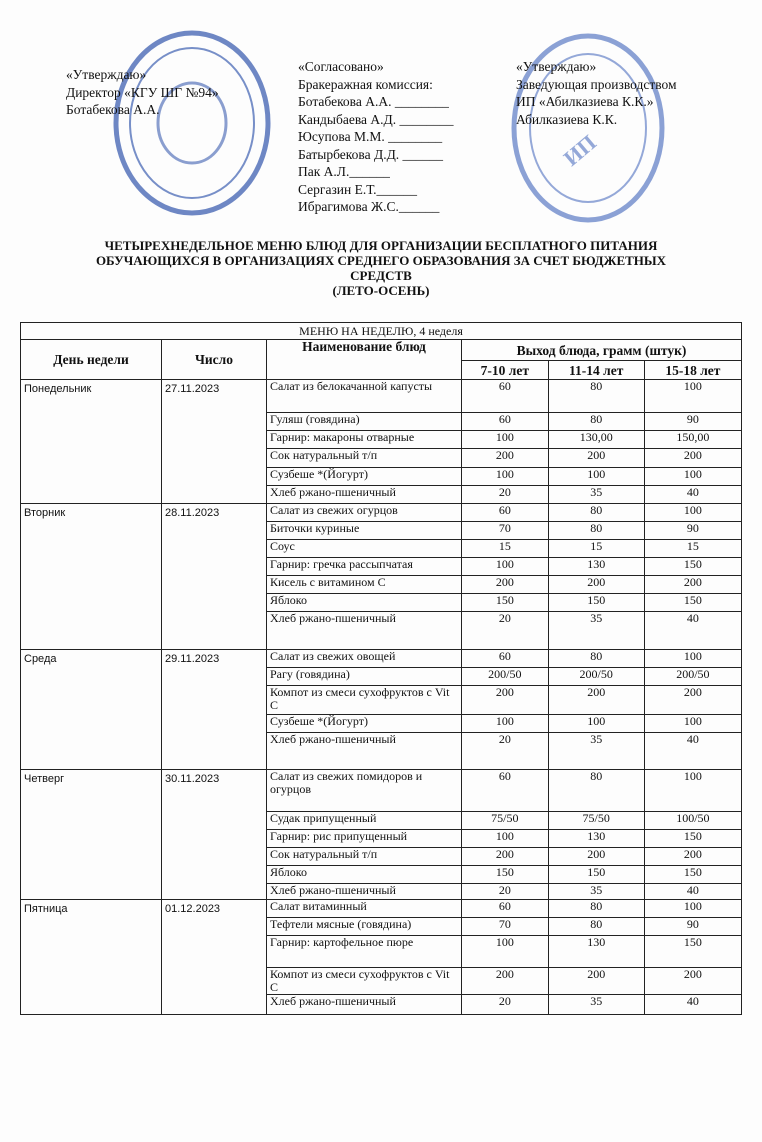 The height and width of the screenshot is (1142, 762). I want to click on dish-cell: Компот из смеси сухофруктов с Vit C, so click(364, 700).